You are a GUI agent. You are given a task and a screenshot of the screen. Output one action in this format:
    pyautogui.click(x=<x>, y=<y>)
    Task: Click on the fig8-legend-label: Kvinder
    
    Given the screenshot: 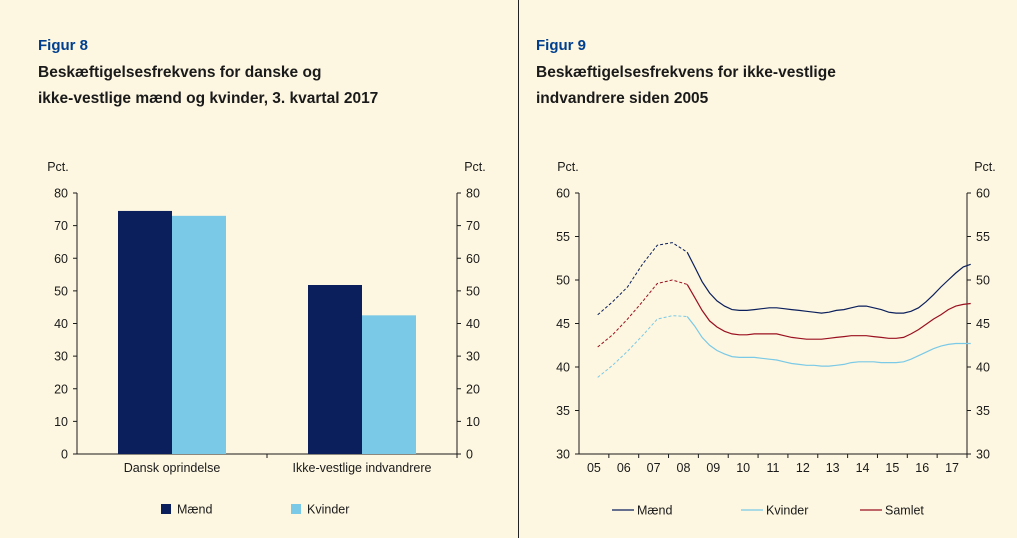 What is the action you would take?
    pyautogui.click(x=328, y=510)
    